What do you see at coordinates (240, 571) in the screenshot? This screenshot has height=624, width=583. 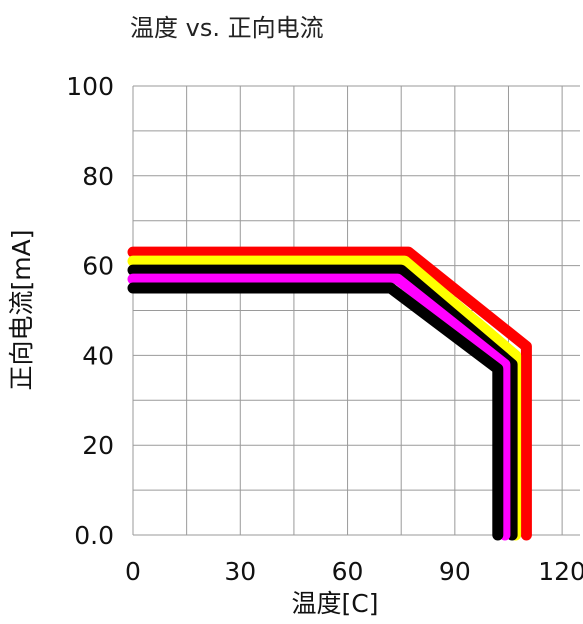 I see `x-tick-label: 30` at bounding box center [240, 571].